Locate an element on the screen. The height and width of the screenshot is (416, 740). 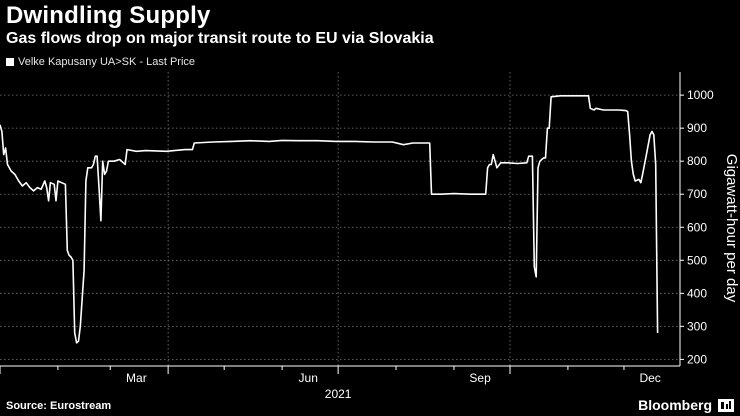
y-tick-label: 600 is located at coordinates (697, 227).